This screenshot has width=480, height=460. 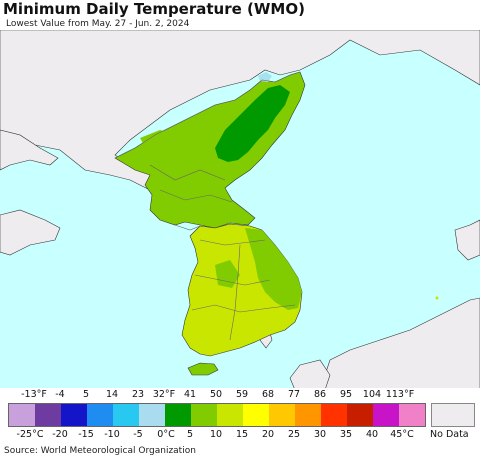 What do you see at coordinates (372, 434) in the screenshot?
I see `tick-c: 40` at bounding box center [372, 434].